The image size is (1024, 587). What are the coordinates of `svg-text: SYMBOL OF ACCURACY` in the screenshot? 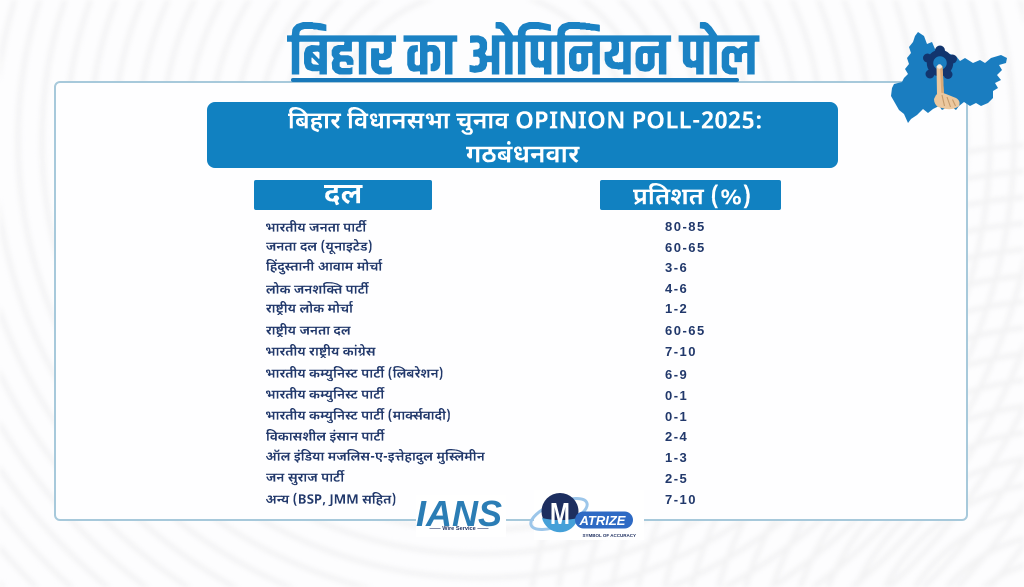 It's located at (609, 535).